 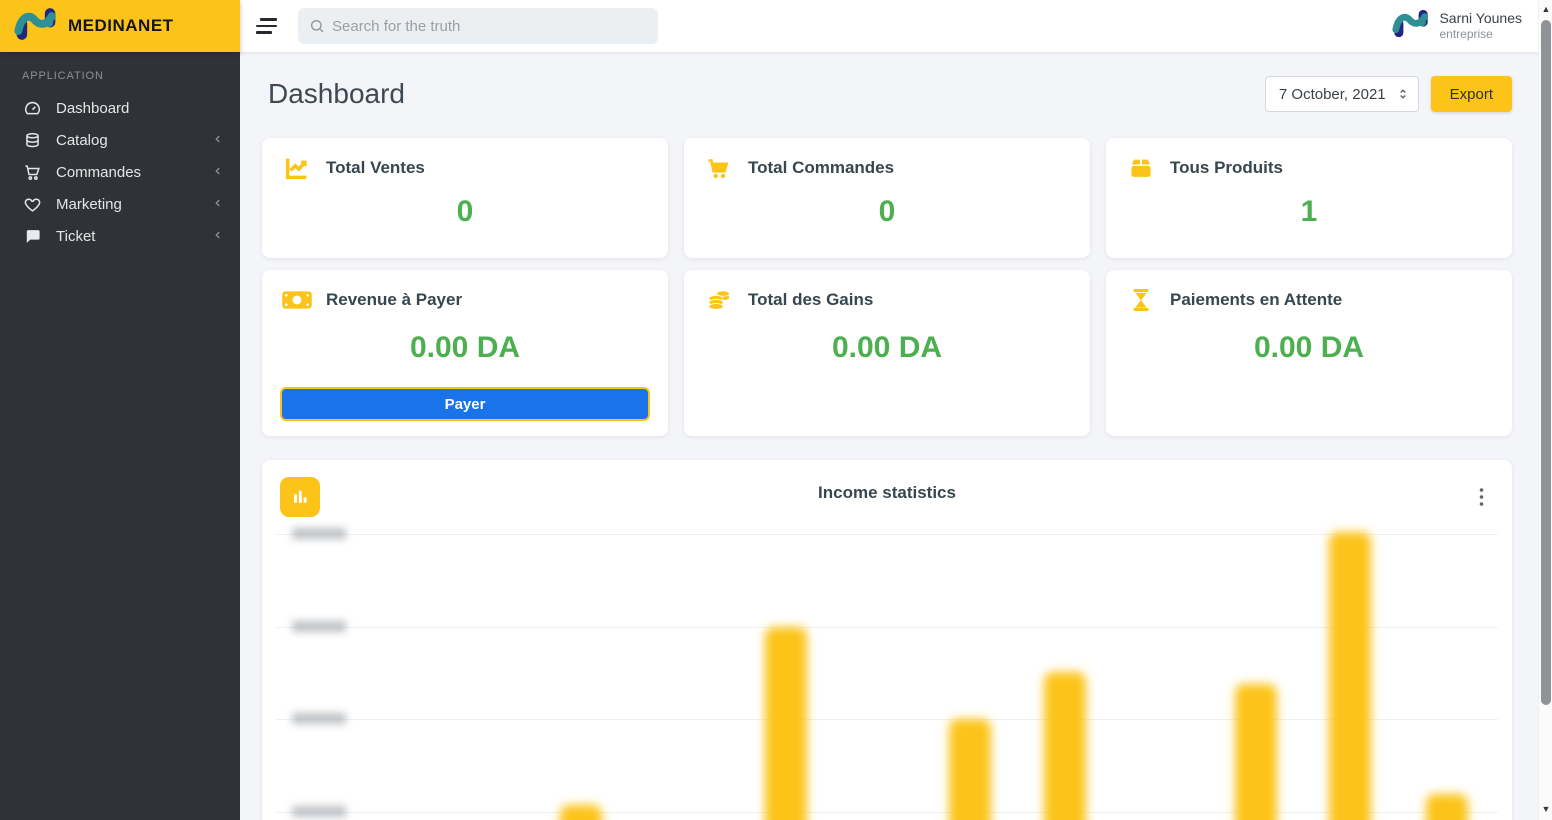 What do you see at coordinates (811, 299) in the screenshot?
I see `stat-card-title: Total des Gains` at bounding box center [811, 299].